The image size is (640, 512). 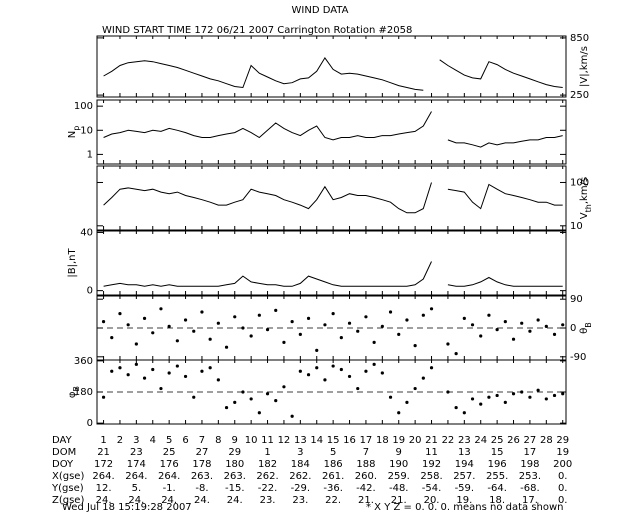 I want to click on table-cell: 2, so click(x=120, y=440).